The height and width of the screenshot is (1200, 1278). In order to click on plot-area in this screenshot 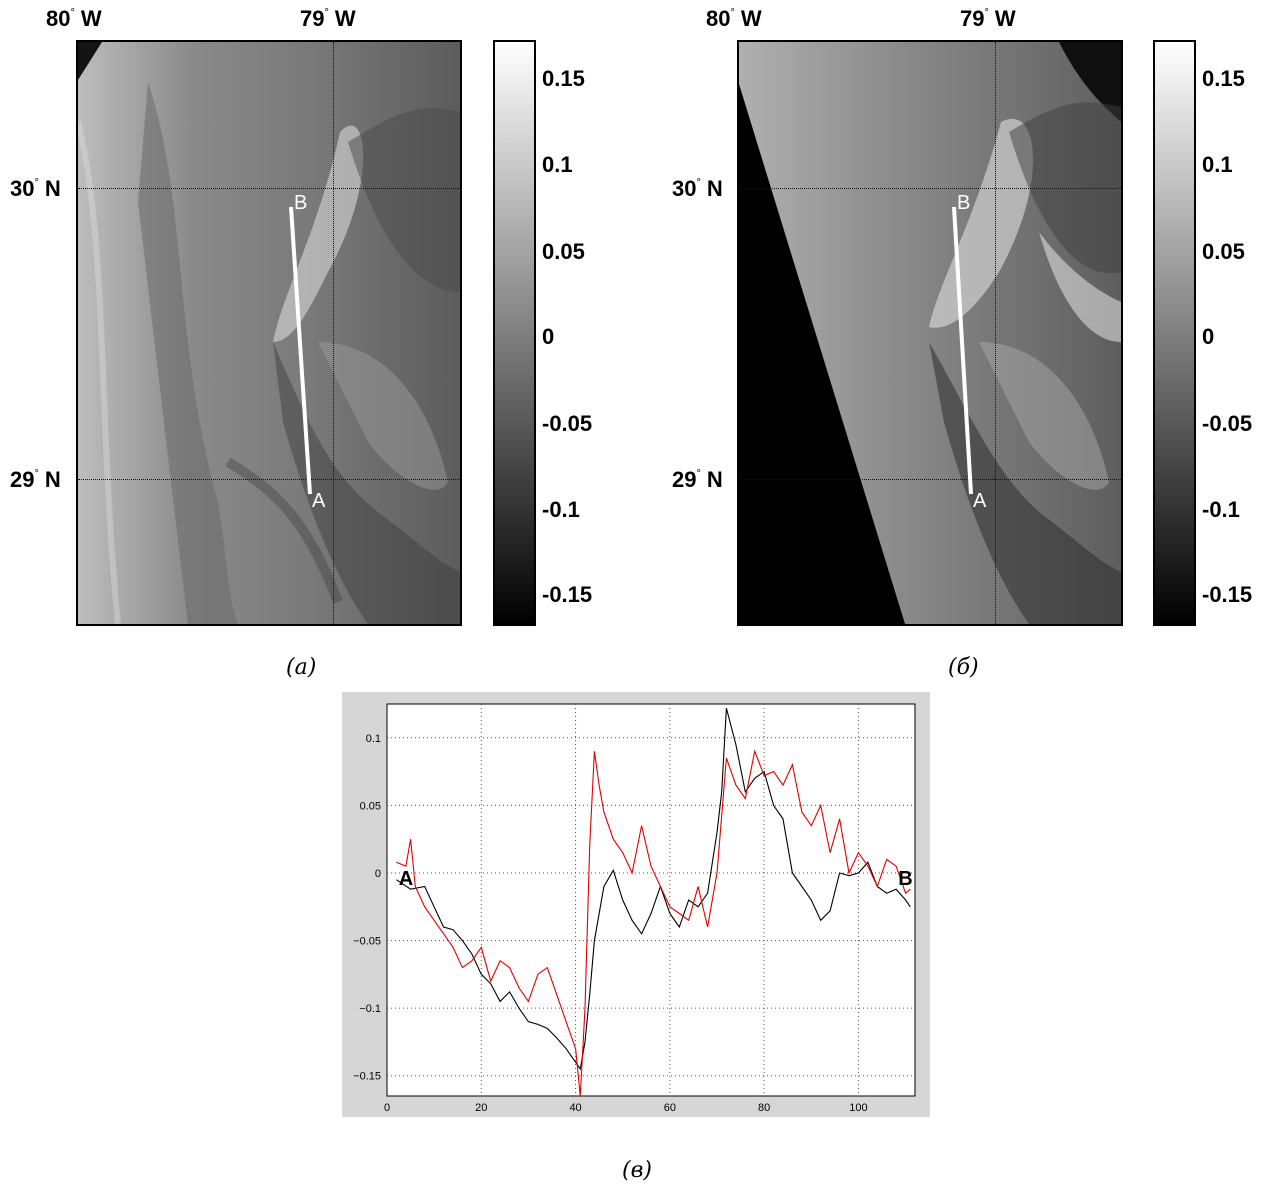, I will do `click(651, 900)`.